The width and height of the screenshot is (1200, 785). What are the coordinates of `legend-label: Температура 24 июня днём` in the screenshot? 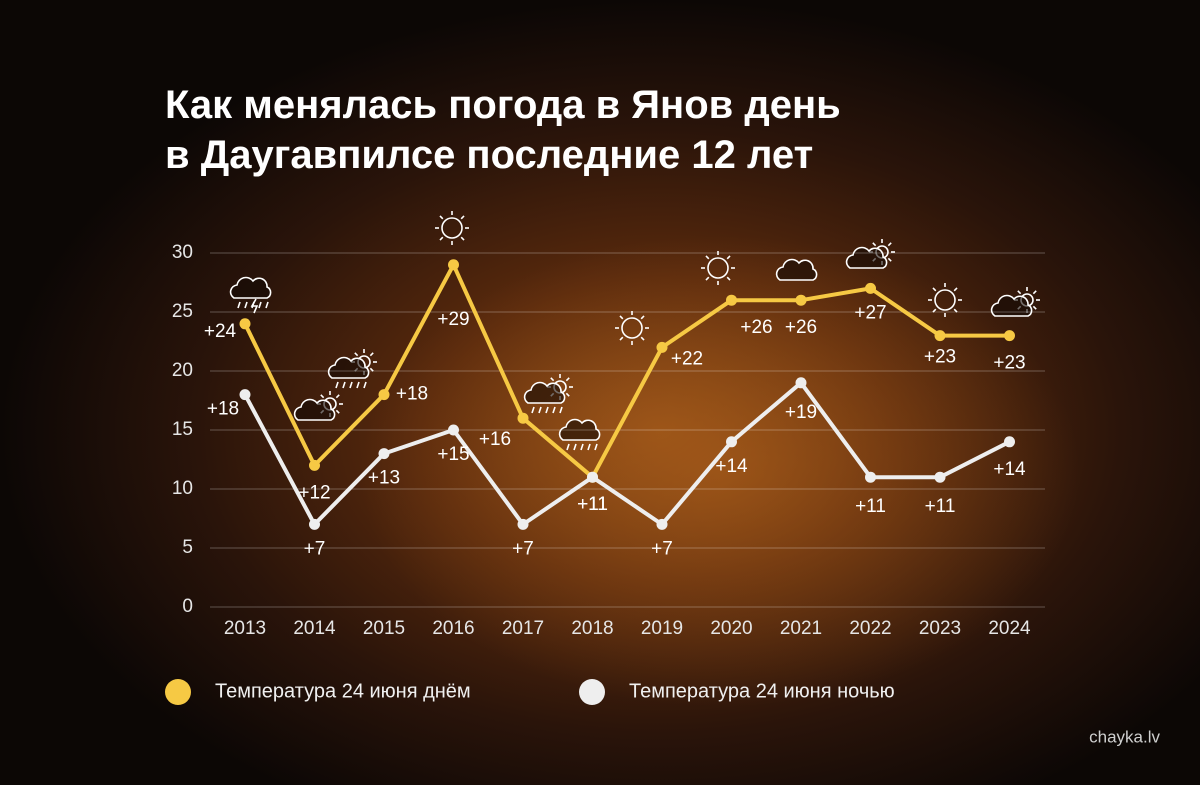 It's located at (343, 691).